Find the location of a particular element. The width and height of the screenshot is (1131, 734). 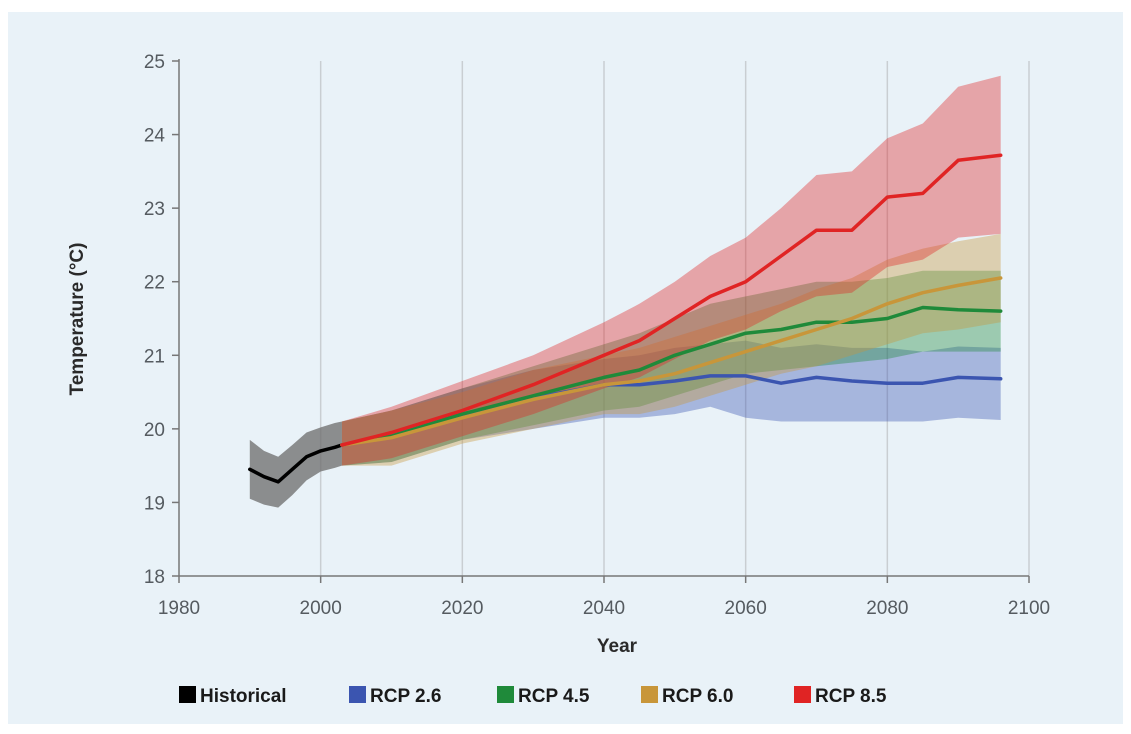

legend-label: RCP 6.0 is located at coordinates (697, 696).